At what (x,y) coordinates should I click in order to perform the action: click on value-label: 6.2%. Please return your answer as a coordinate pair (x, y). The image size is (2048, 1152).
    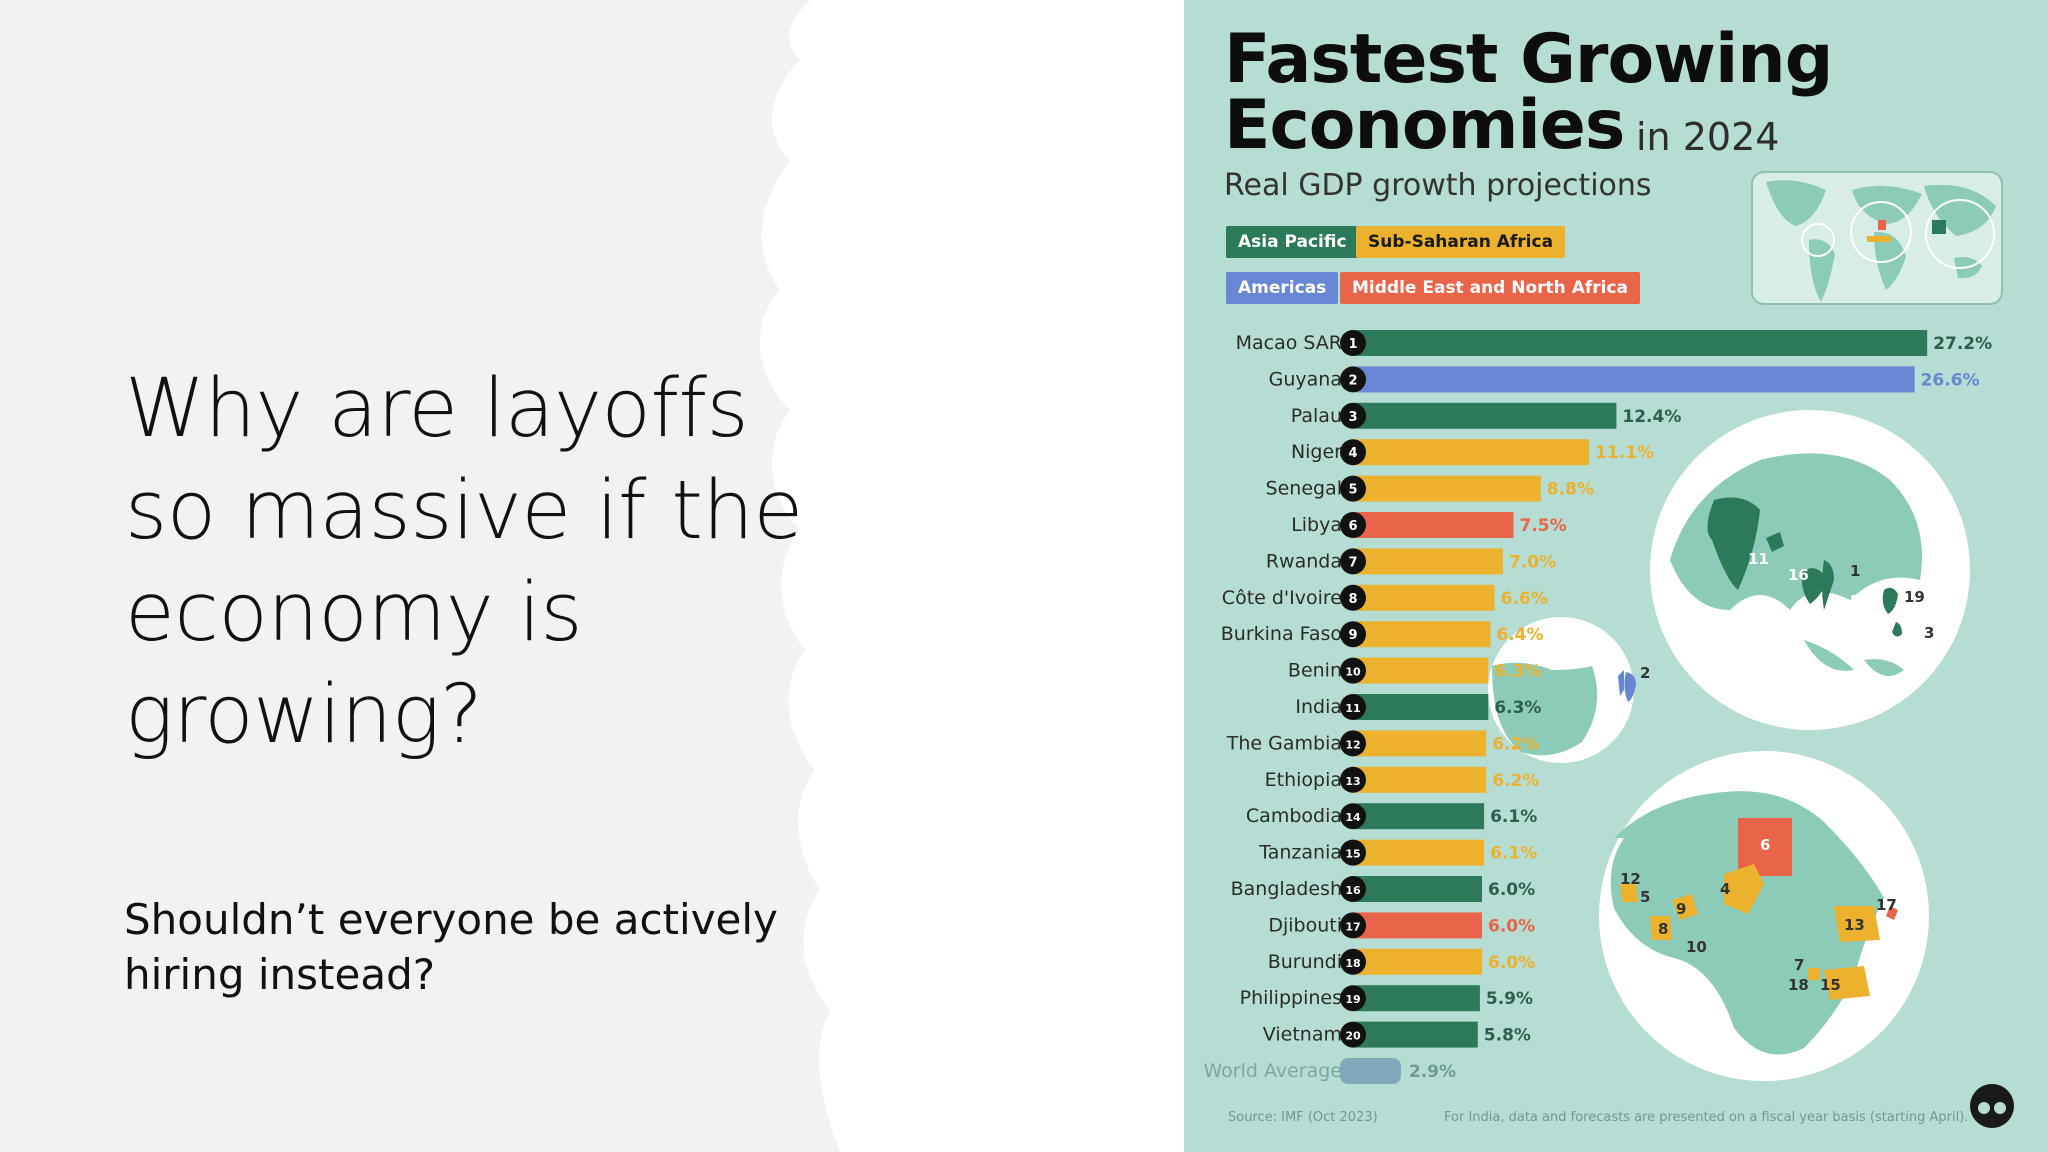
    Looking at the image, I should click on (1515, 744).